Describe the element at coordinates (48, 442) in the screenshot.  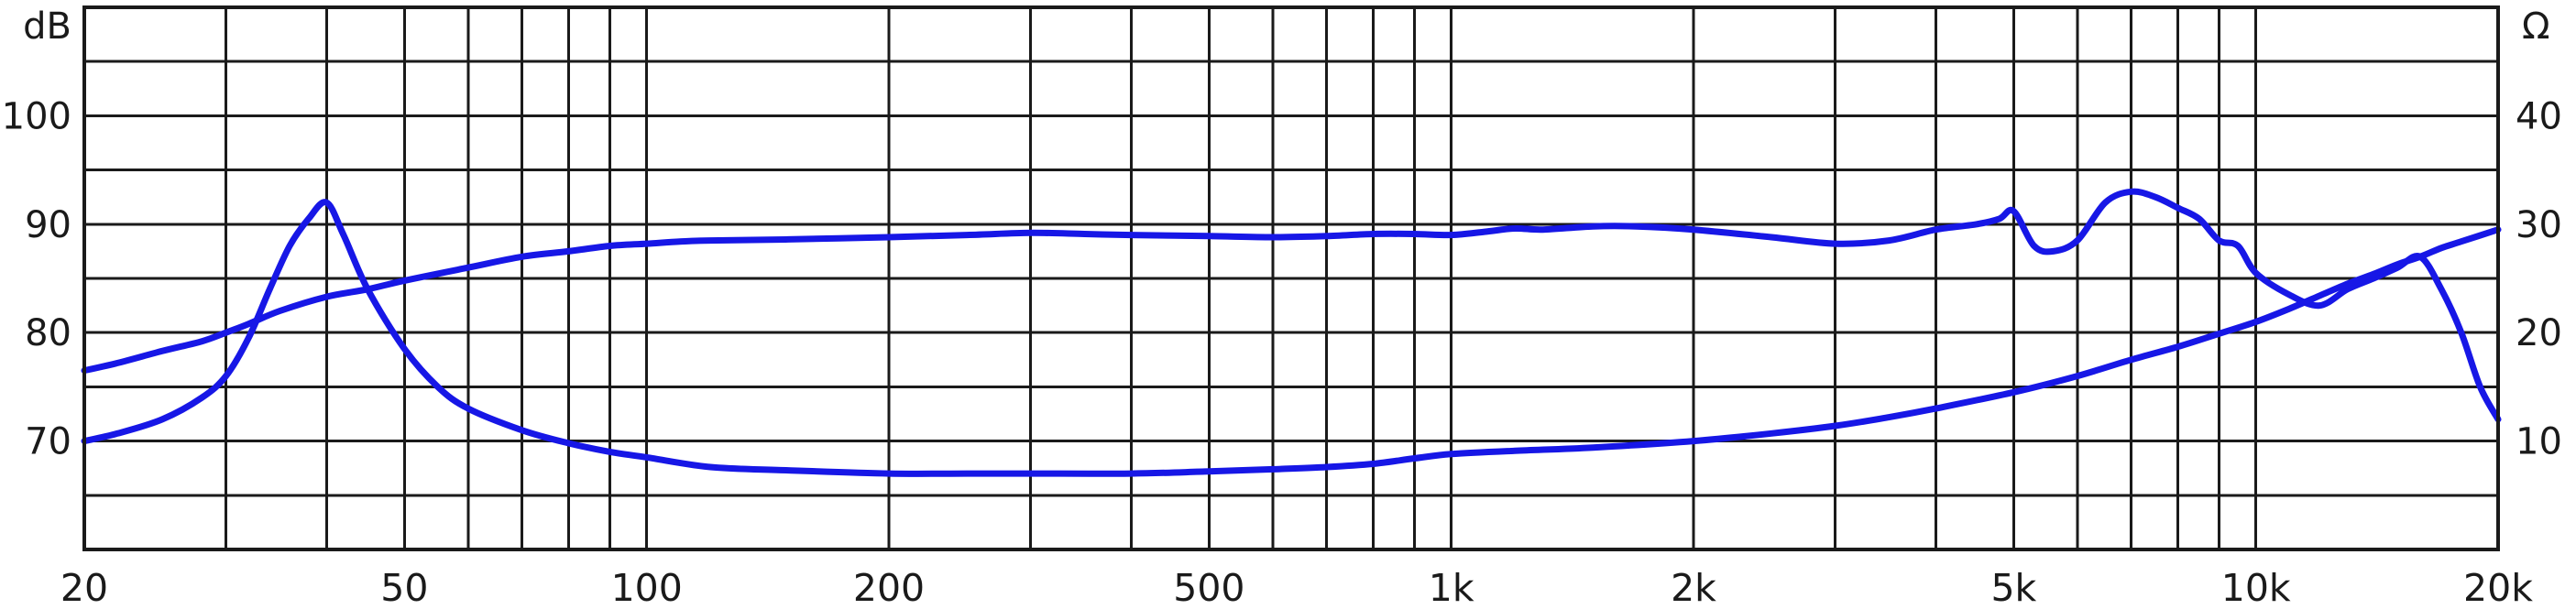
I see `y-left-tick-label: 70` at that location.